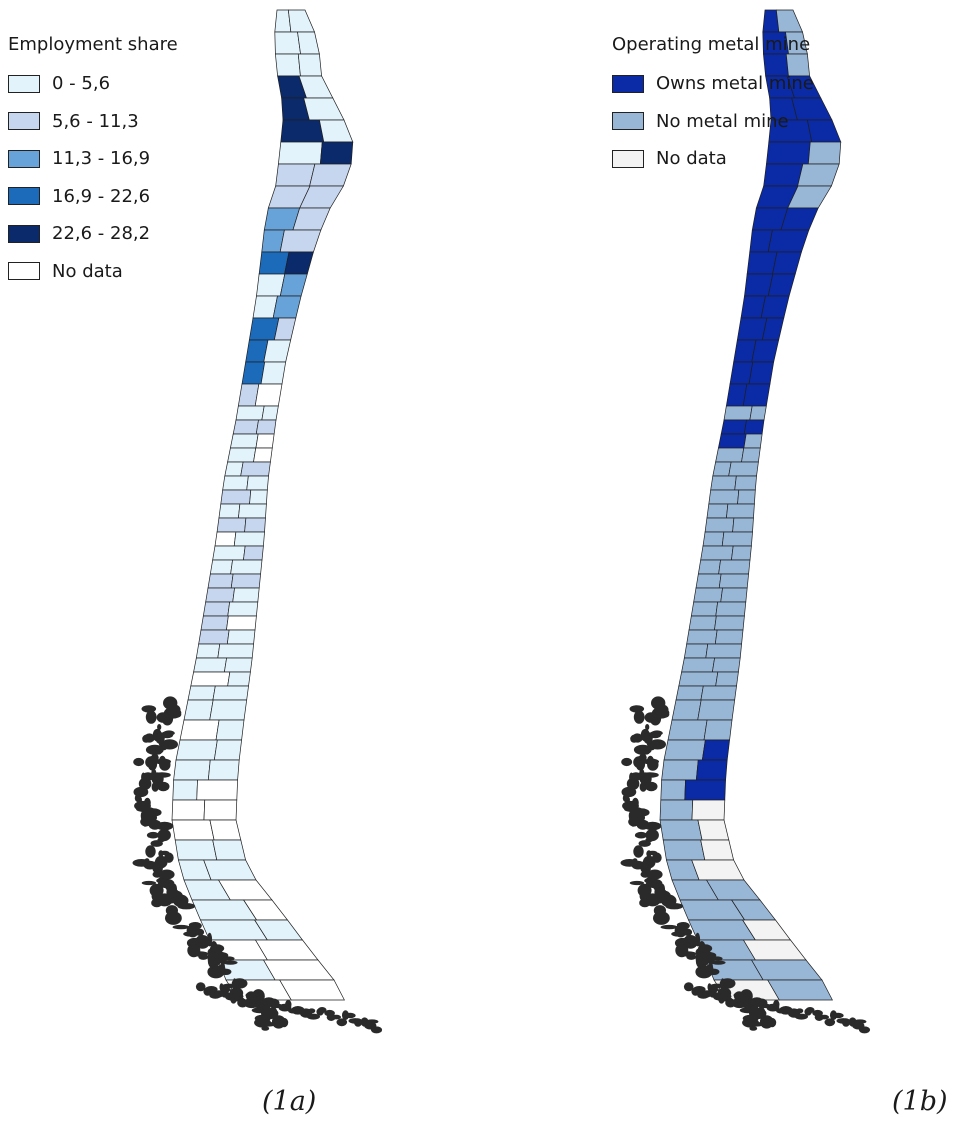  I want to click on legend-item-4: 22,6 - 28,2, so click(93, 234).